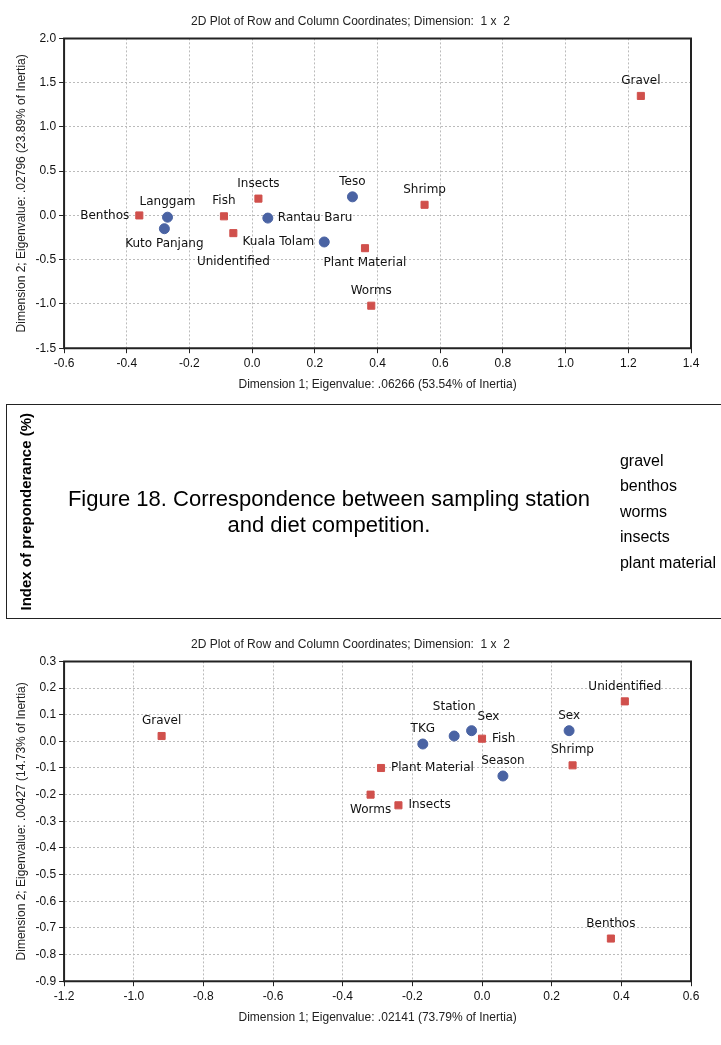 The image size is (721, 1045). Describe the element at coordinates (48, 126) in the screenshot. I see `y-tick-label: 1.0` at that location.